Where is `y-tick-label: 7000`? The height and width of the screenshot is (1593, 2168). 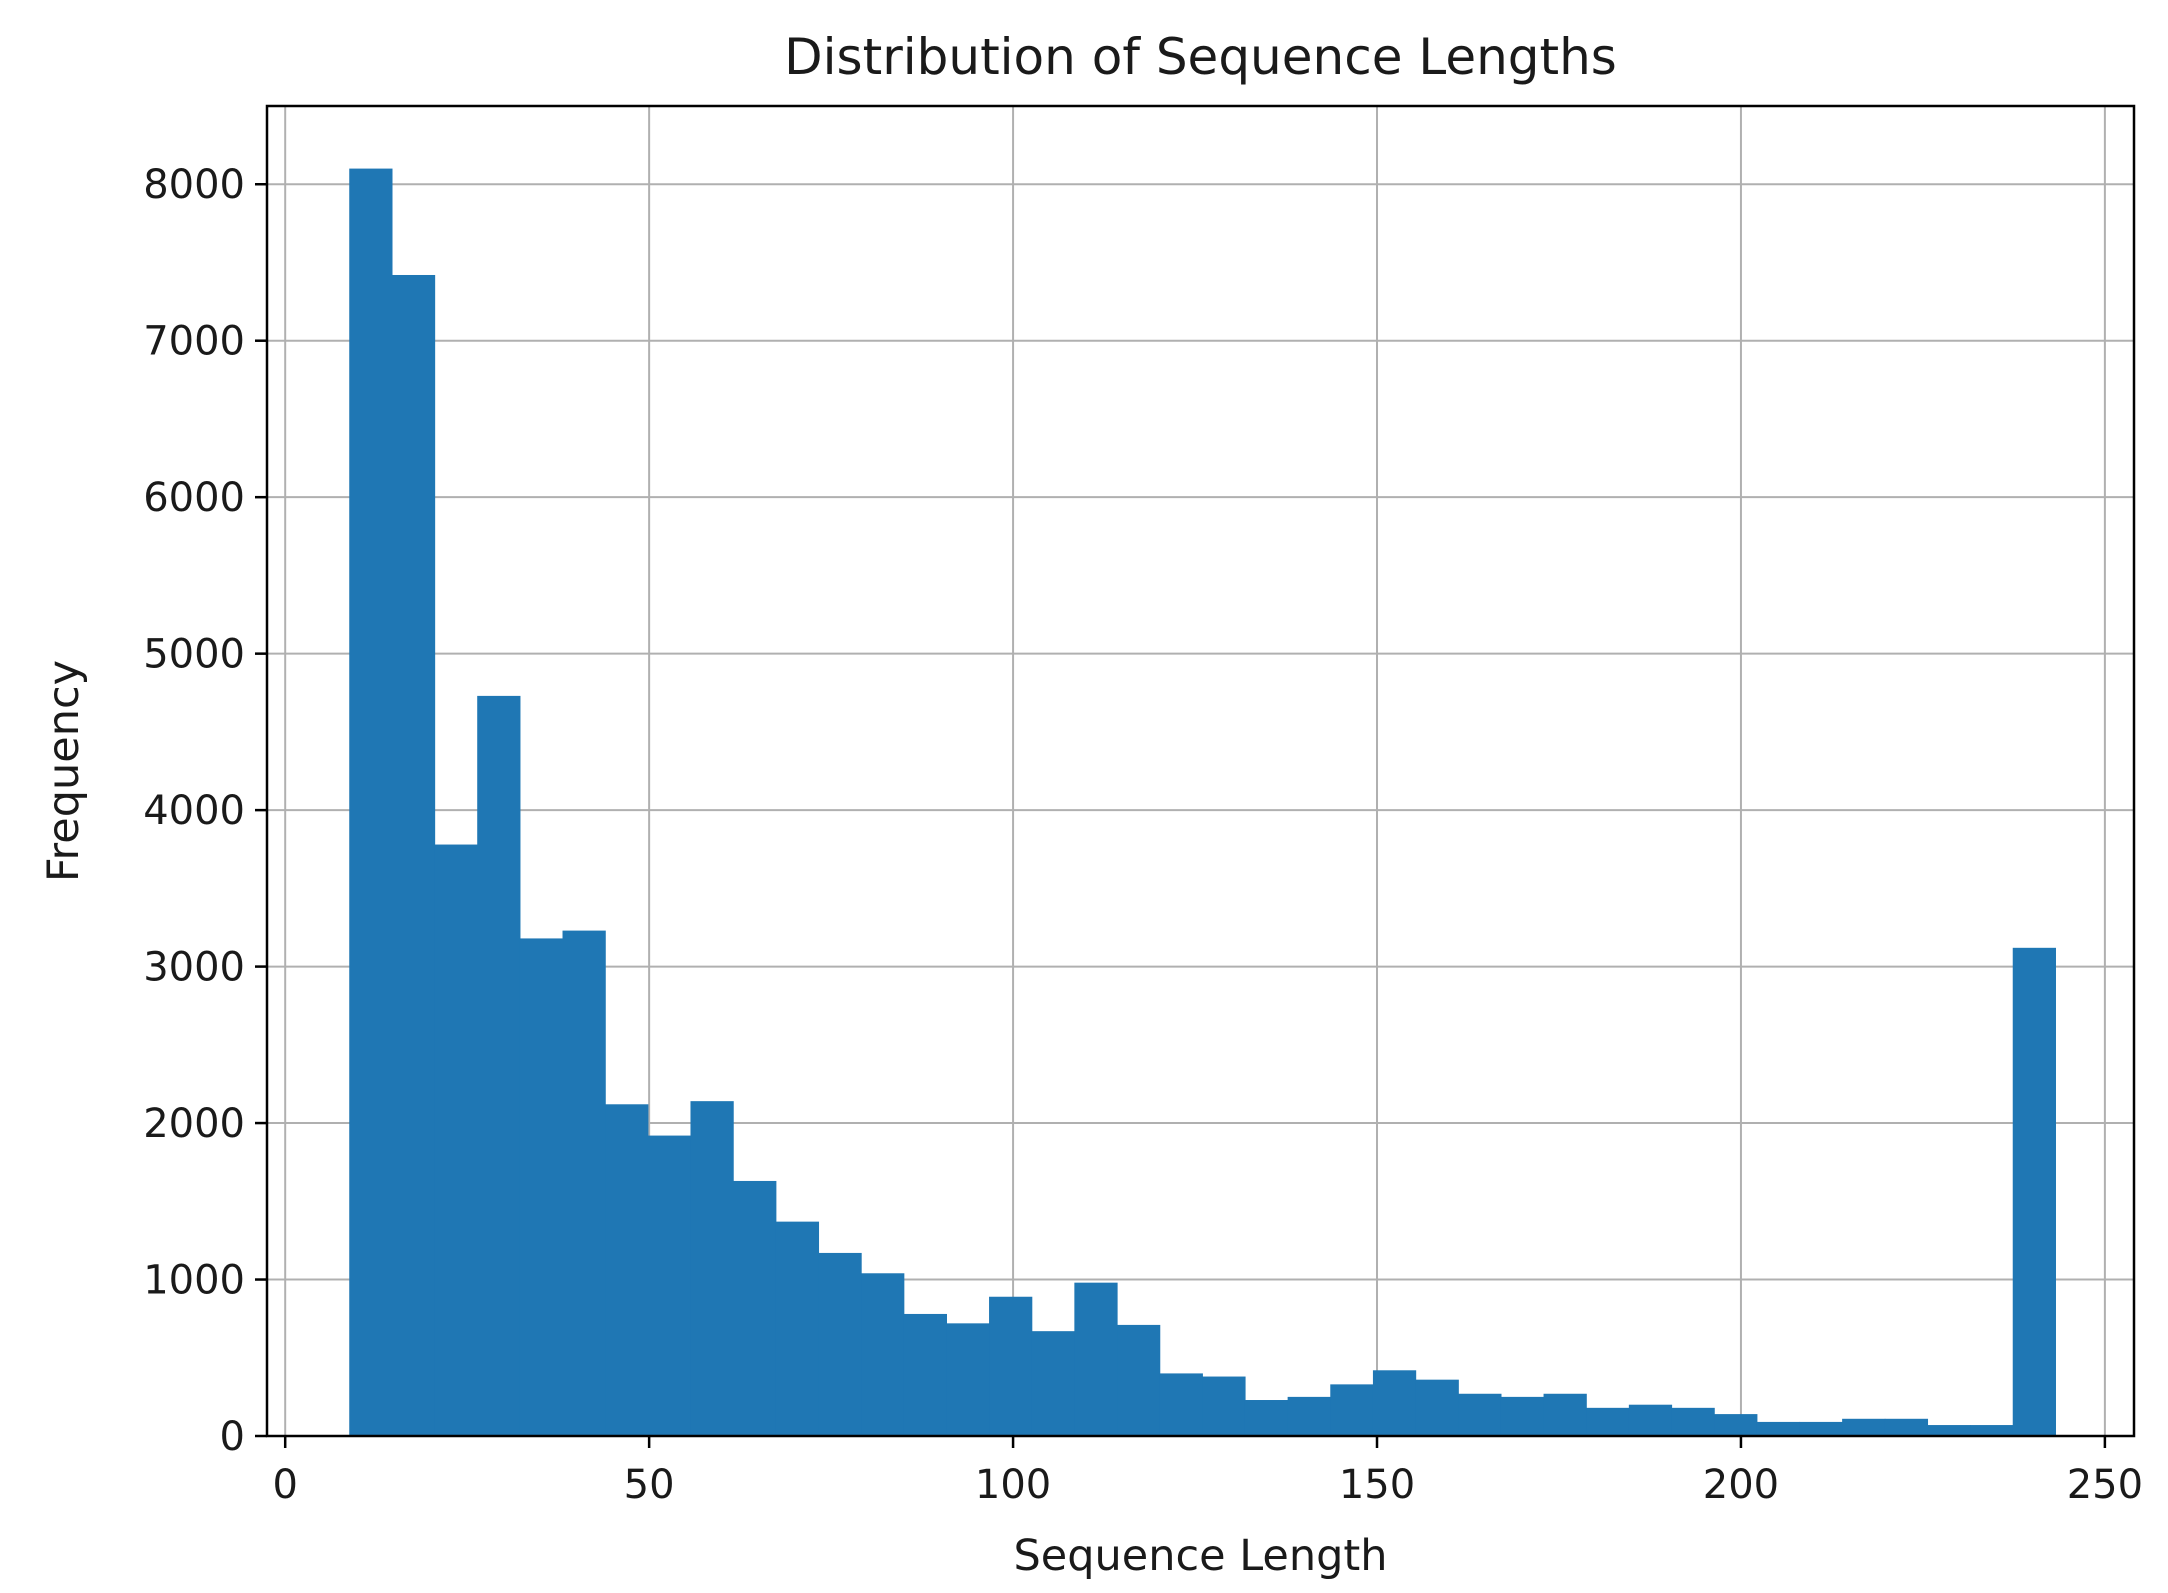
y-tick-label: 7000 is located at coordinates (194, 342).